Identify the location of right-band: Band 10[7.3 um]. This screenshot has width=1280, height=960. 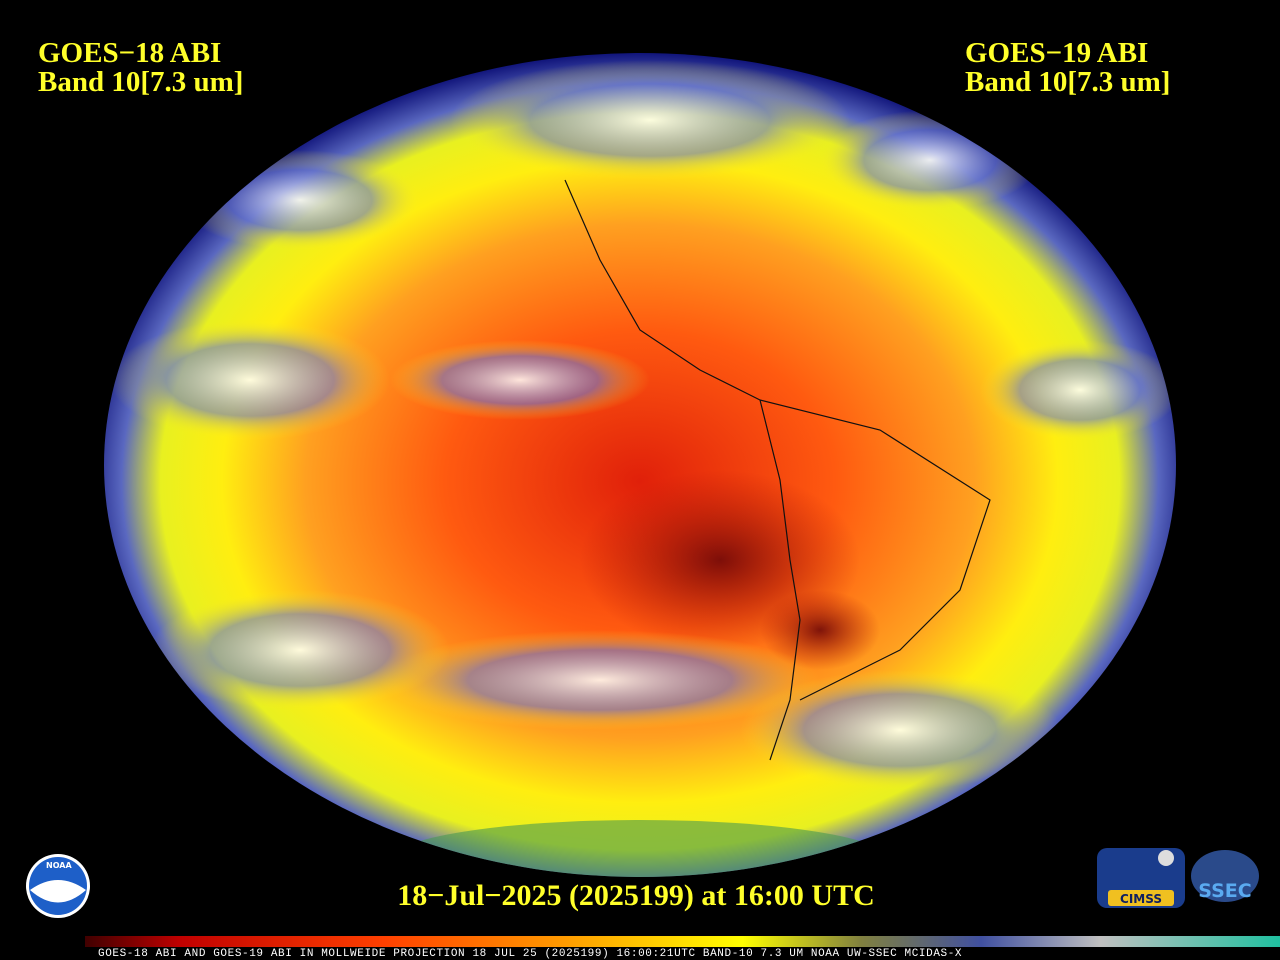
(1067, 82).